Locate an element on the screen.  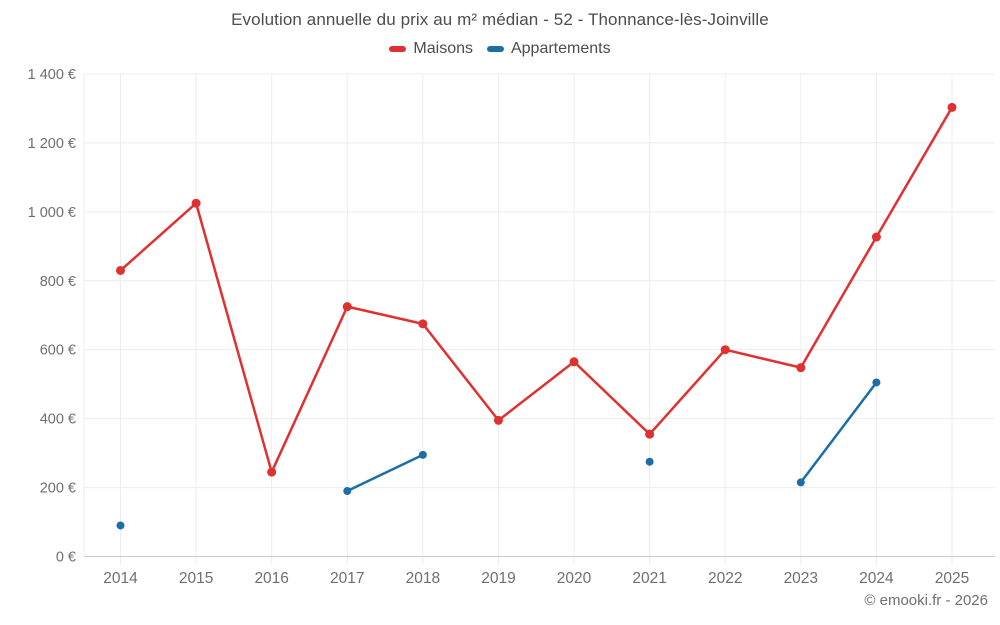
data-point-maisons-2014 is located at coordinates (120, 270).